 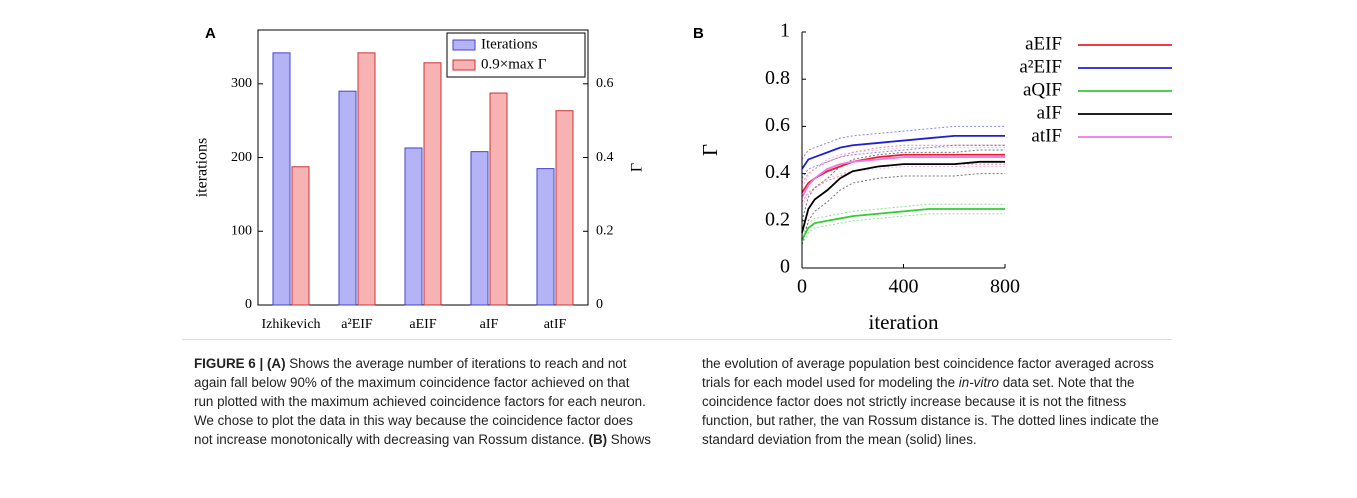 What do you see at coordinates (241, 157) in the screenshot?
I see `y-tick-label: 200` at bounding box center [241, 157].